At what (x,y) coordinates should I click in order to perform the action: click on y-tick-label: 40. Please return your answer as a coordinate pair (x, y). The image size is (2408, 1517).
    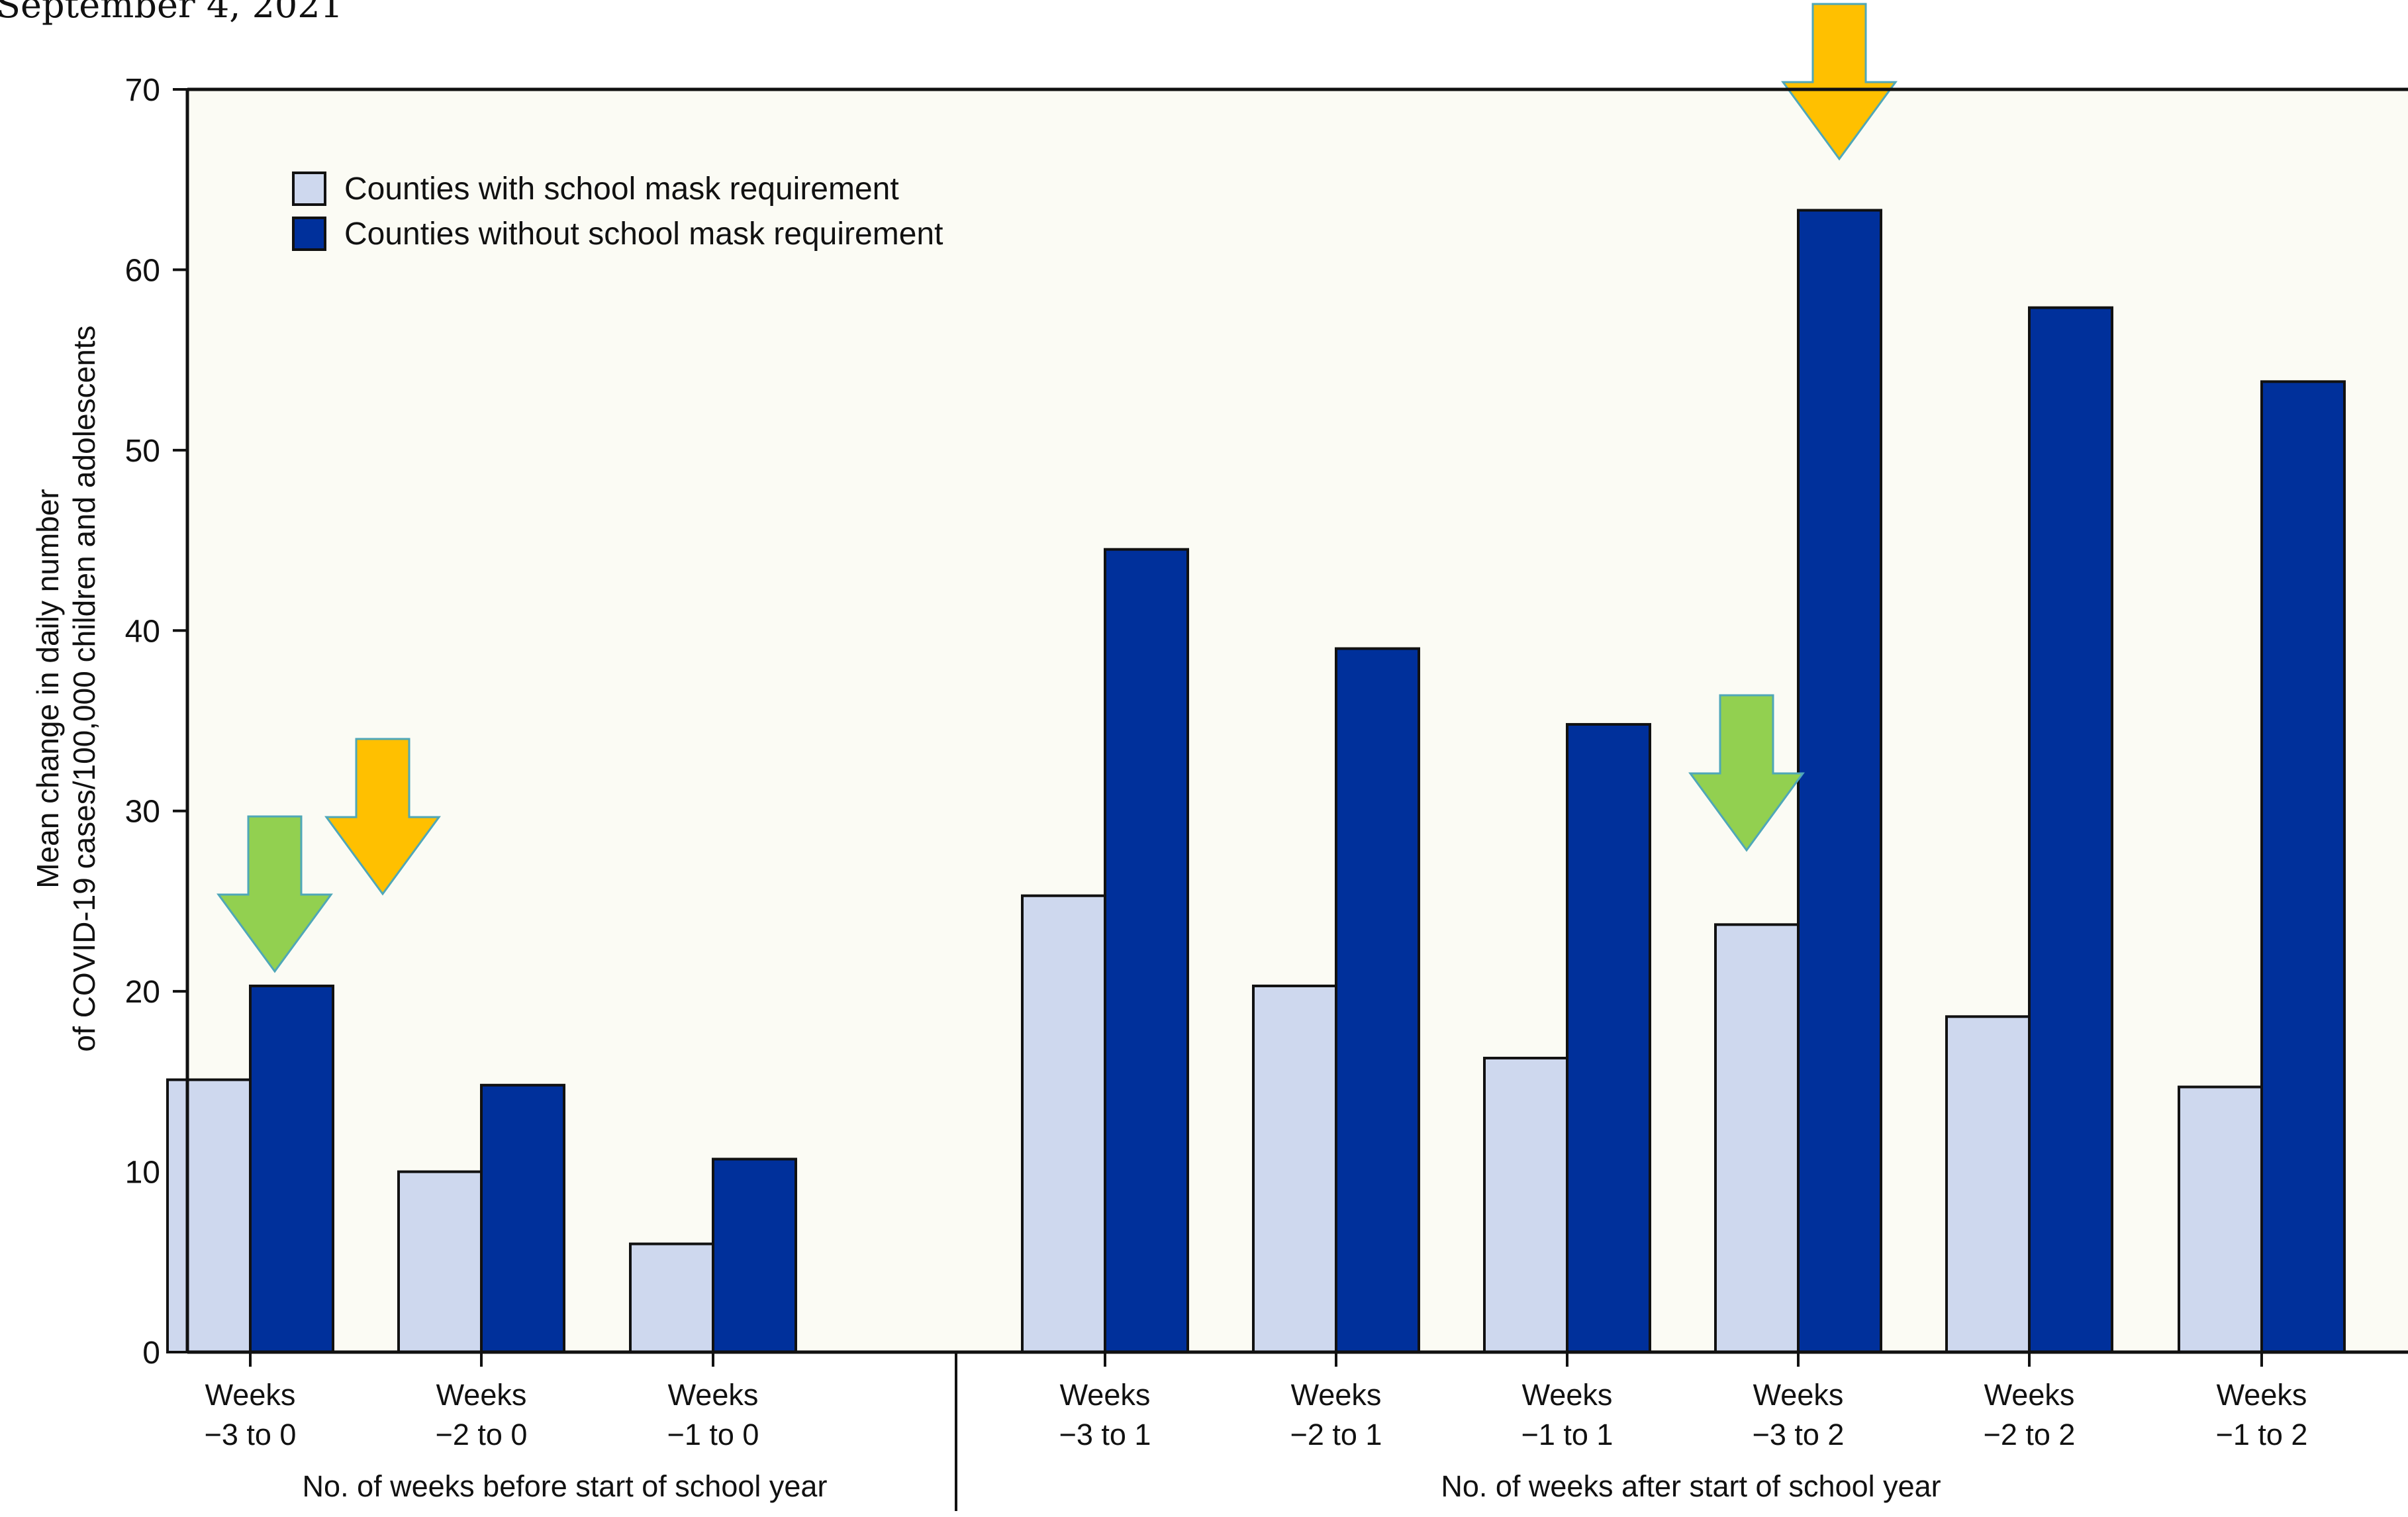
    Looking at the image, I should click on (142, 631).